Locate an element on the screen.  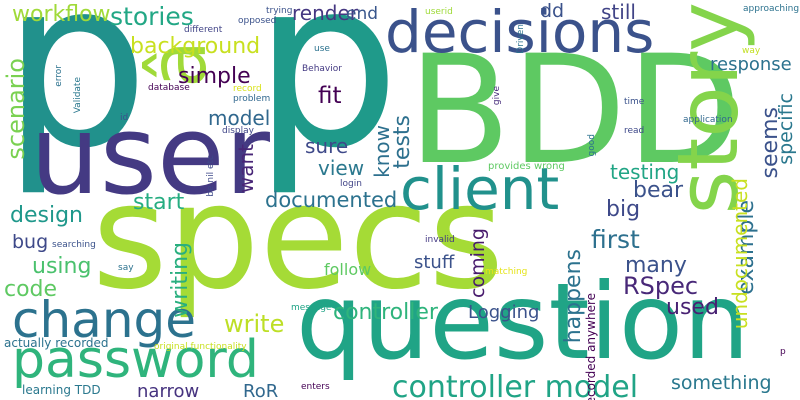
word-ror: RoR is located at coordinates (261, 390).